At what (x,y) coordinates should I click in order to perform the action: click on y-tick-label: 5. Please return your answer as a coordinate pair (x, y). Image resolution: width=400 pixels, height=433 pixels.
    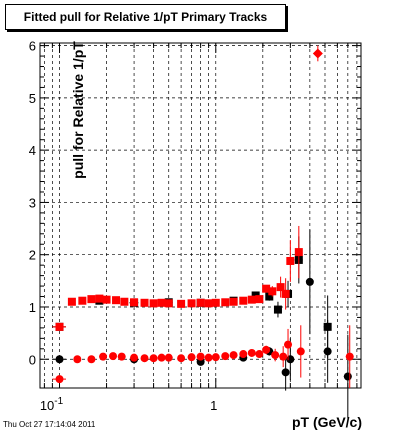
    Looking at the image, I should click on (32, 98).